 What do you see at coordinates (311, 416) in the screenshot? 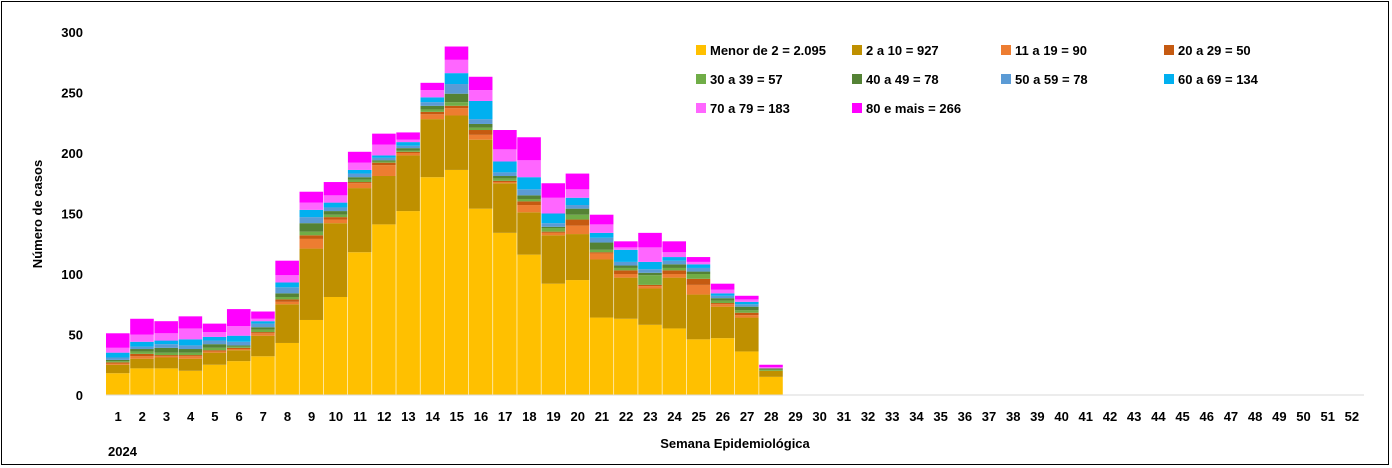
I see `x-tick-label: 9` at bounding box center [311, 416].